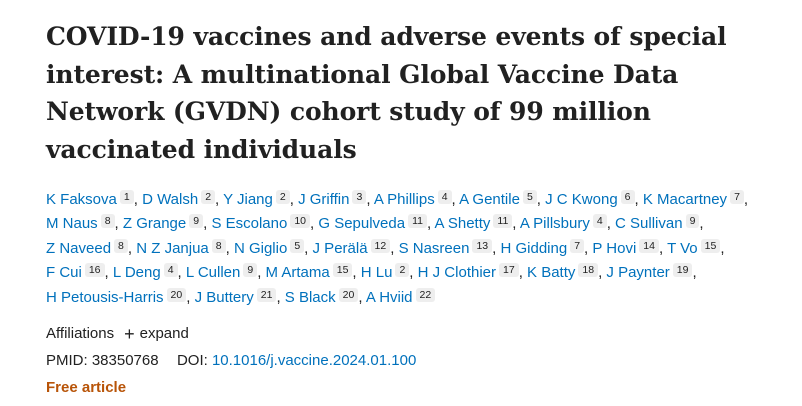 This screenshot has width=802, height=406. What do you see at coordinates (72, 224) in the screenshot?
I see `author-name-link: M Naus` at bounding box center [72, 224].